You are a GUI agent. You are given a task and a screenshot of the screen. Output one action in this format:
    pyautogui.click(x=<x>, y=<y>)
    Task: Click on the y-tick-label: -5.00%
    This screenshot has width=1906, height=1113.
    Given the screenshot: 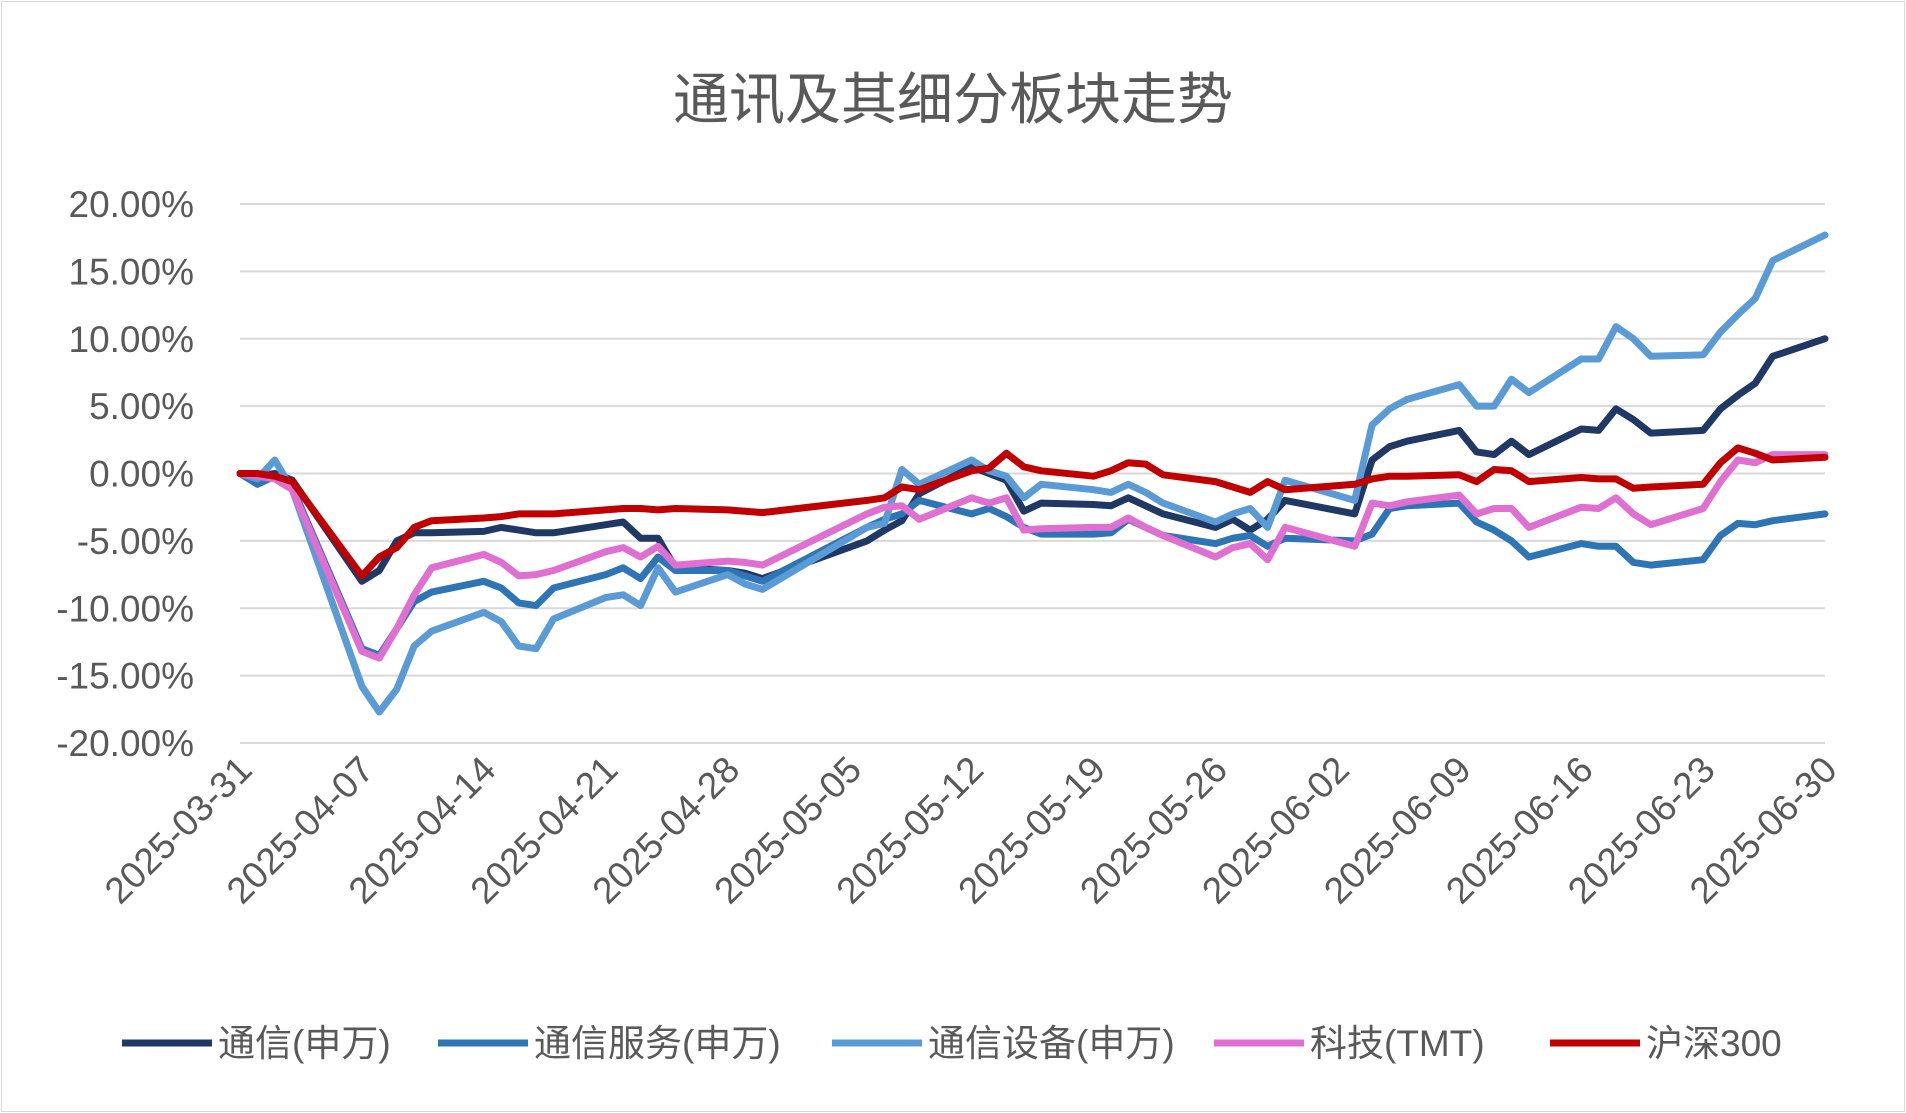 What is the action you would take?
    pyautogui.click(x=135, y=541)
    